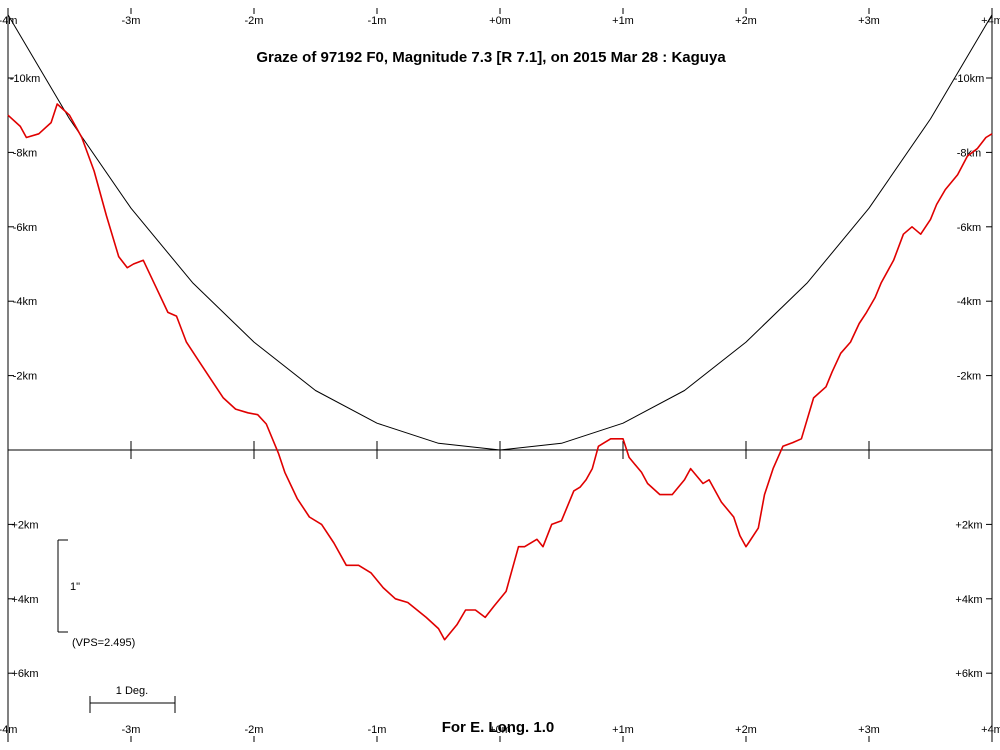  I want to click on y-tick-label-left: -2km, so click(25, 377).